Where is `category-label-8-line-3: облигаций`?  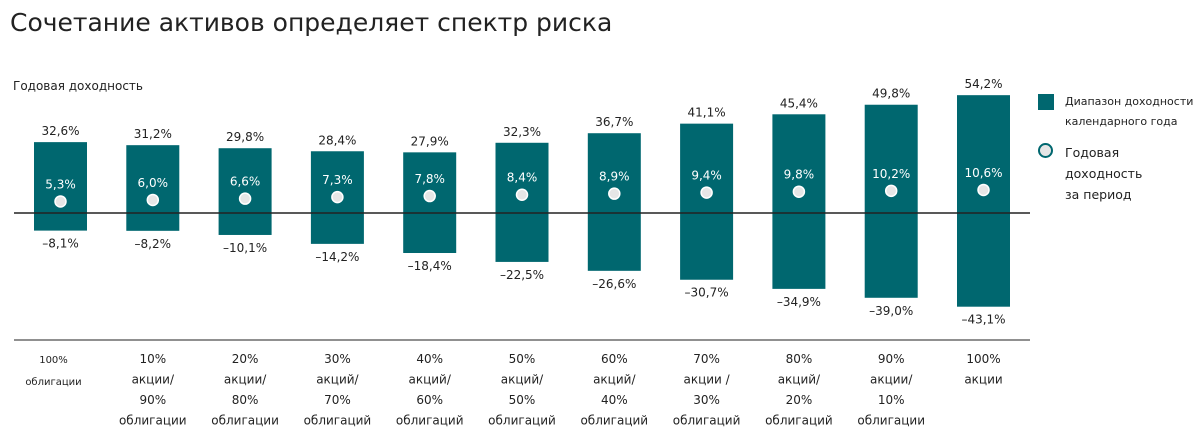 category-label-8-line-3: облигаций is located at coordinates (799, 421).